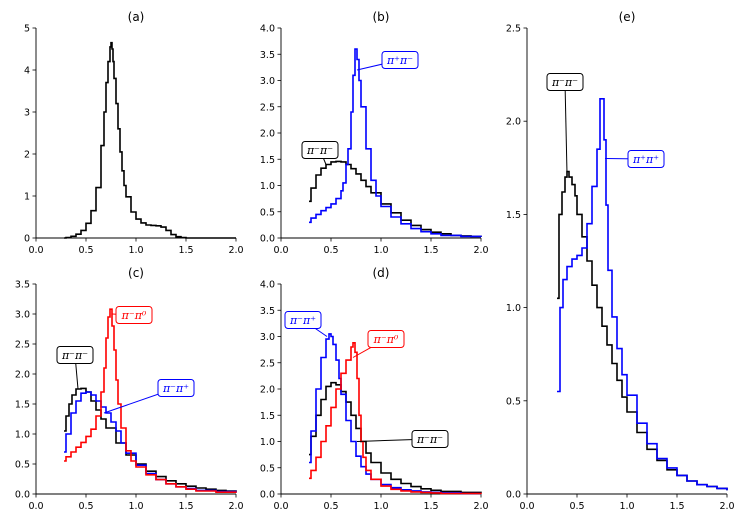 Image resolution: width=747 pixels, height=523 pixels. I want to click on panel-a: (a) 0.0 0.5 1.0 1.5 2.0 0 1 2 3 4 5, so click(134, 133).